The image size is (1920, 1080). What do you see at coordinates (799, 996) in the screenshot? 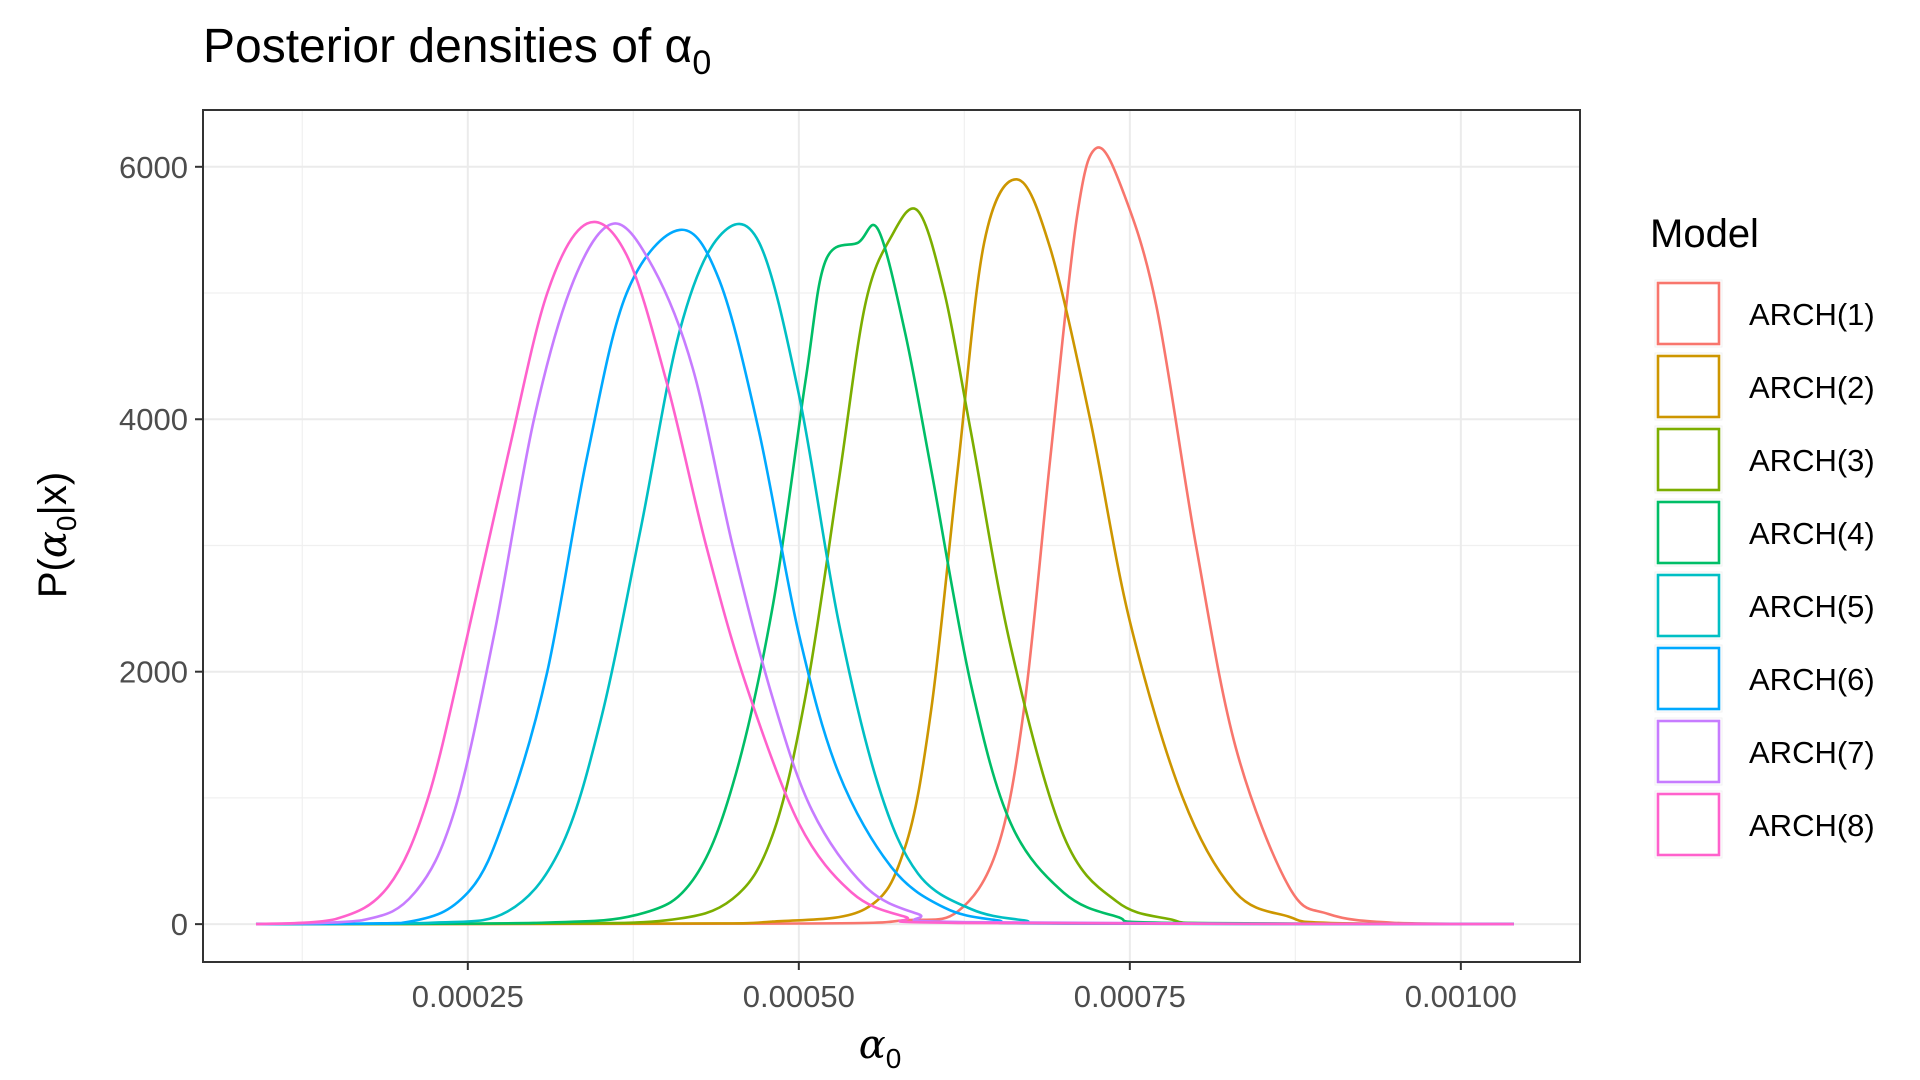
I see `x-tick-label: 0.00050` at bounding box center [799, 996].